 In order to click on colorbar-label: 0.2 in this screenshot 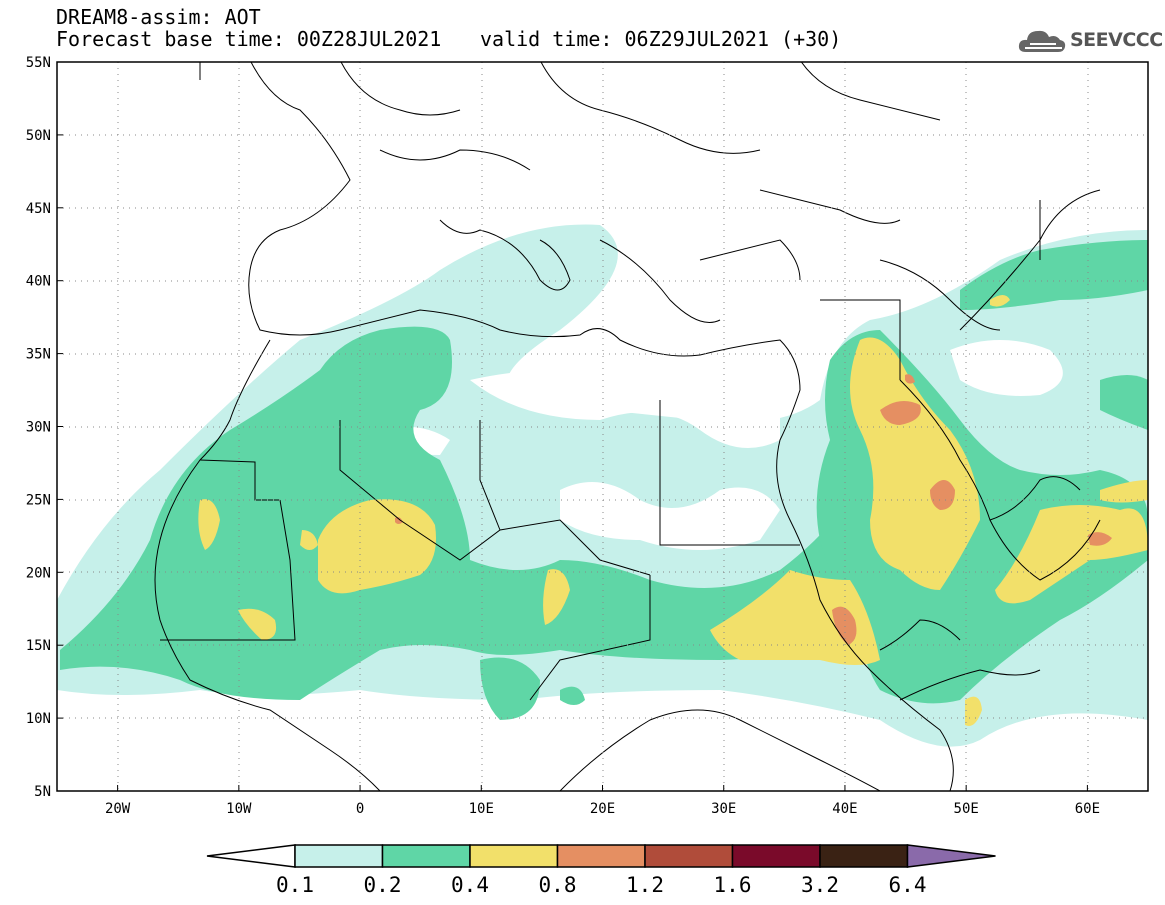, I will do `click(383, 885)`.